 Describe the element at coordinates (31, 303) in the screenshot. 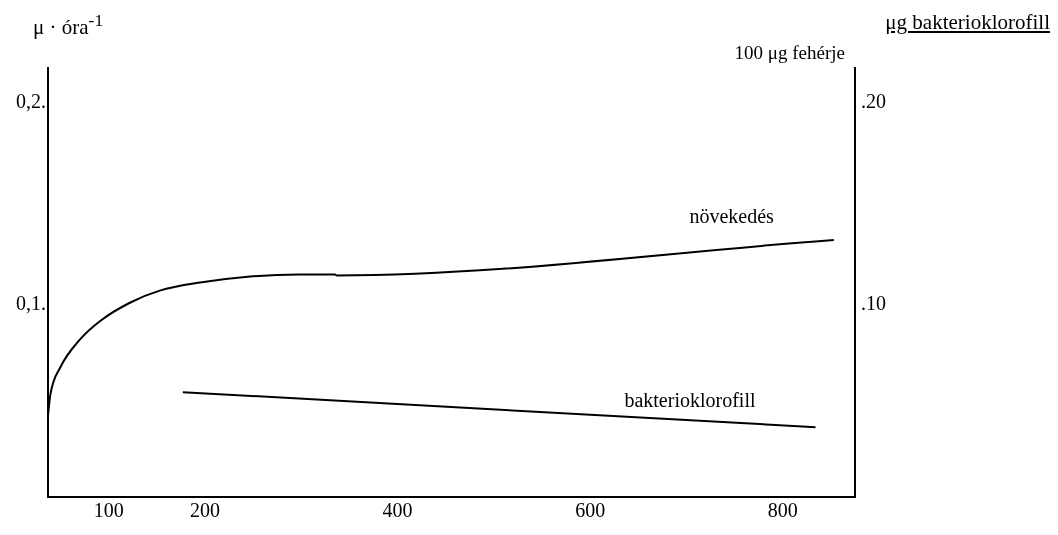

I see `y-tick-label: 0,1.` at that location.